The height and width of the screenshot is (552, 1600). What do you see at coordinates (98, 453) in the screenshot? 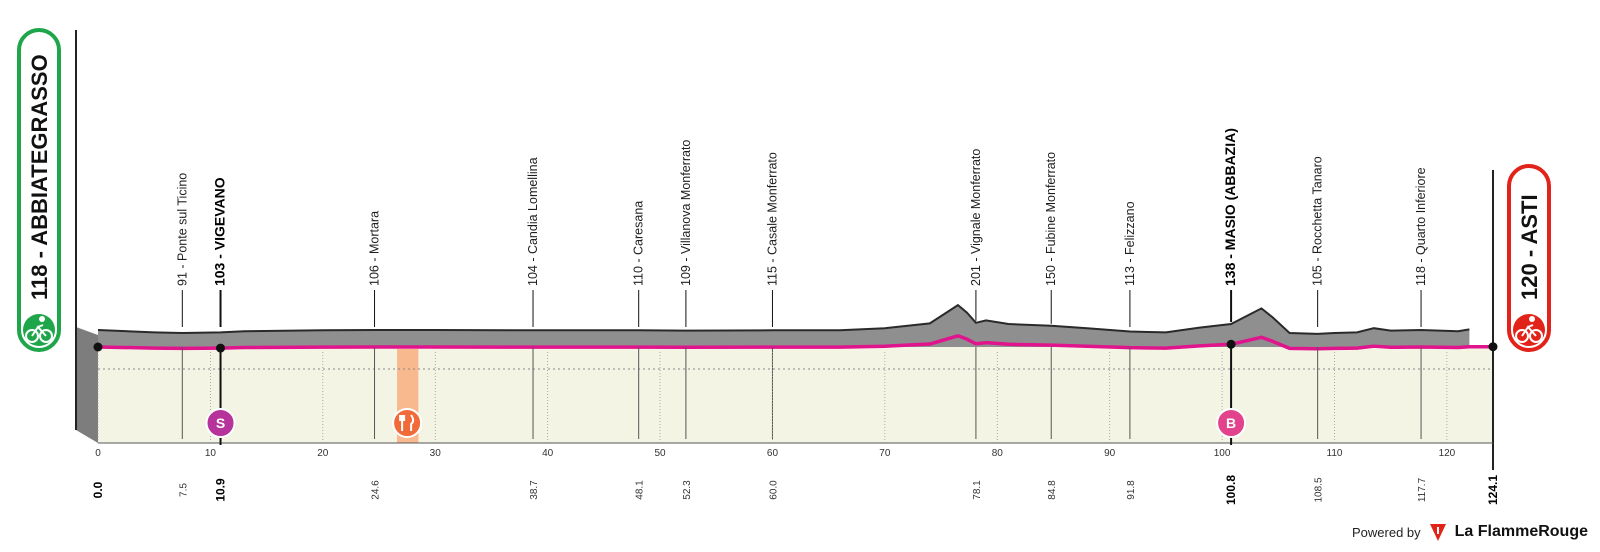
I see `axis-tick-label: 0` at bounding box center [98, 453].